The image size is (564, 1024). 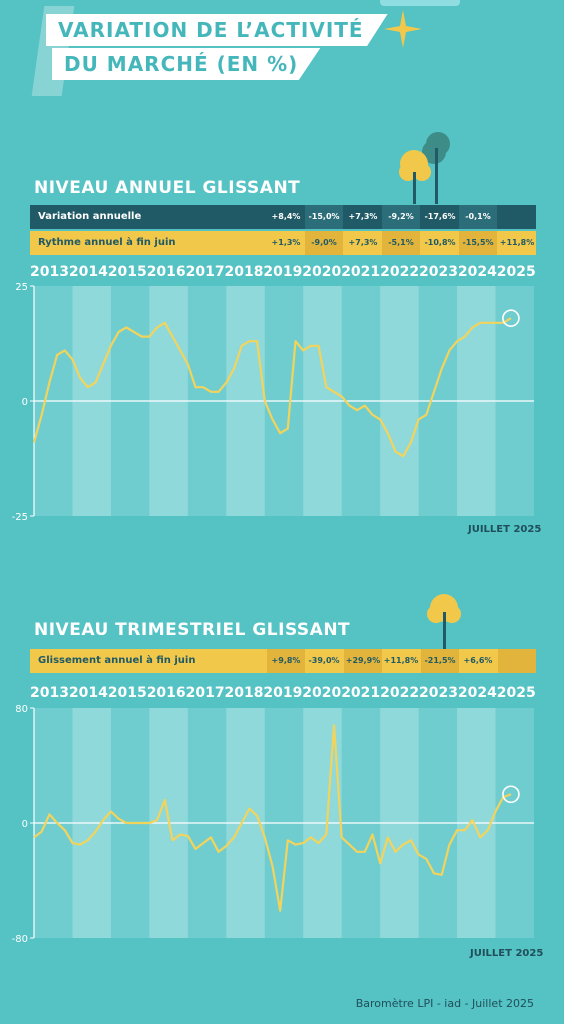 What do you see at coordinates (205, 272) in the screenshot?
I see `annual-year-label: 2017` at bounding box center [205, 272].